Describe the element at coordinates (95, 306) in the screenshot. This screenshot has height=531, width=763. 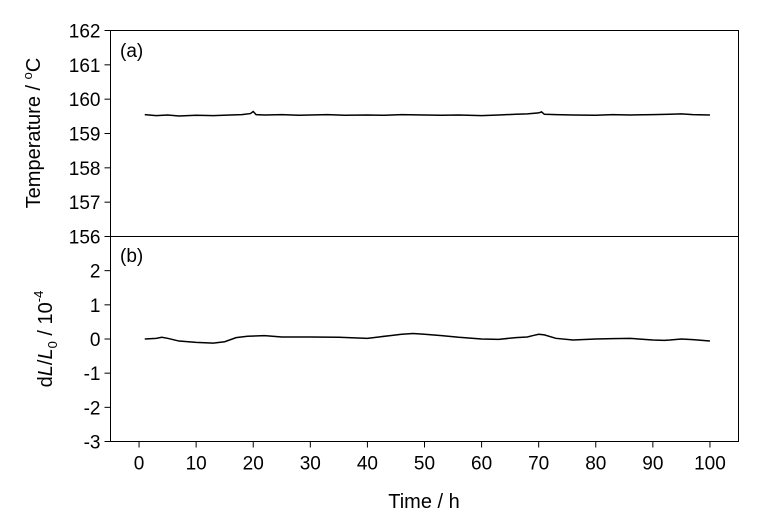
I see `panel-b-y-tick-label-4: 1` at that location.